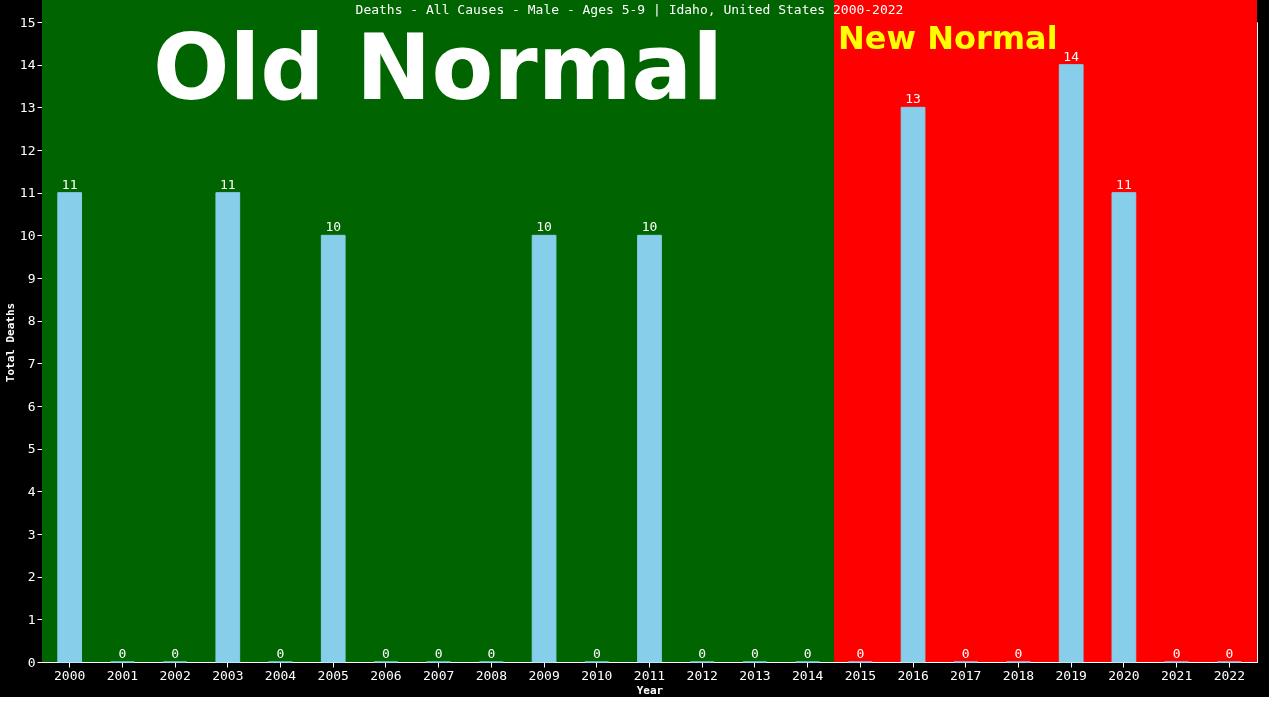  What do you see at coordinates (544, 675) in the screenshot?
I see `x-tick-label: 2009` at bounding box center [544, 675].